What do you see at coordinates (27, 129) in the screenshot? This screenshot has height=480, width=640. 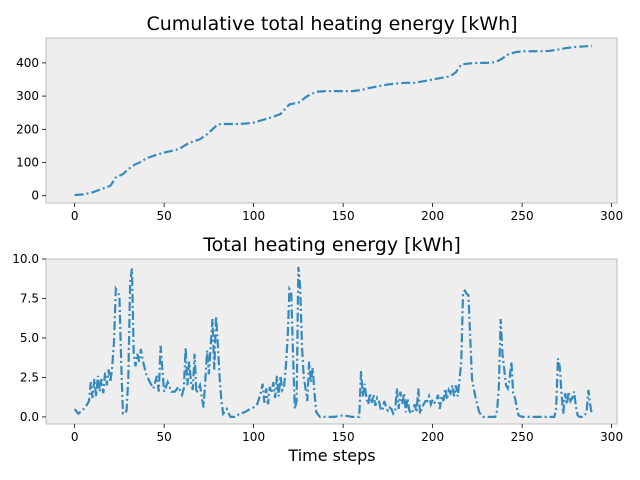 I see `y-tick-label: 200` at bounding box center [27, 129].